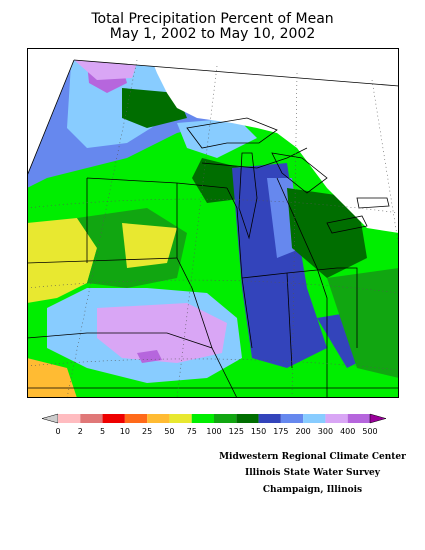 This screenshot has width=425, height=550. What do you see at coordinates (312, 457) in the screenshot?
I see `credit-organization: Midwestern Regional Climate Center` at bounding box center [312, 457].